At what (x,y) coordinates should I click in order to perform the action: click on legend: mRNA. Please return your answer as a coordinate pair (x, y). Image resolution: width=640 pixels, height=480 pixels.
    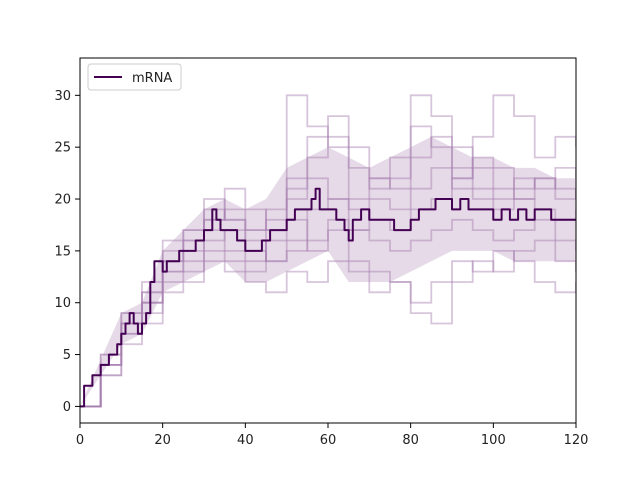
    Looking at the image, I should click on (134, 77).